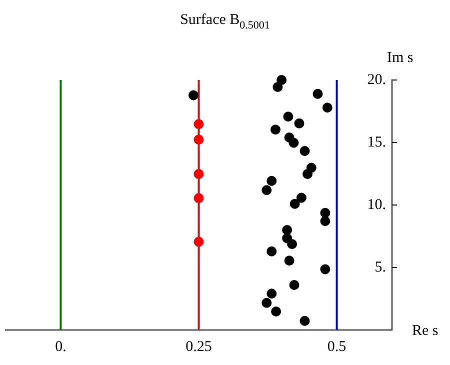  I want to click on x-tick-label: 0.5, so click(336, 346).